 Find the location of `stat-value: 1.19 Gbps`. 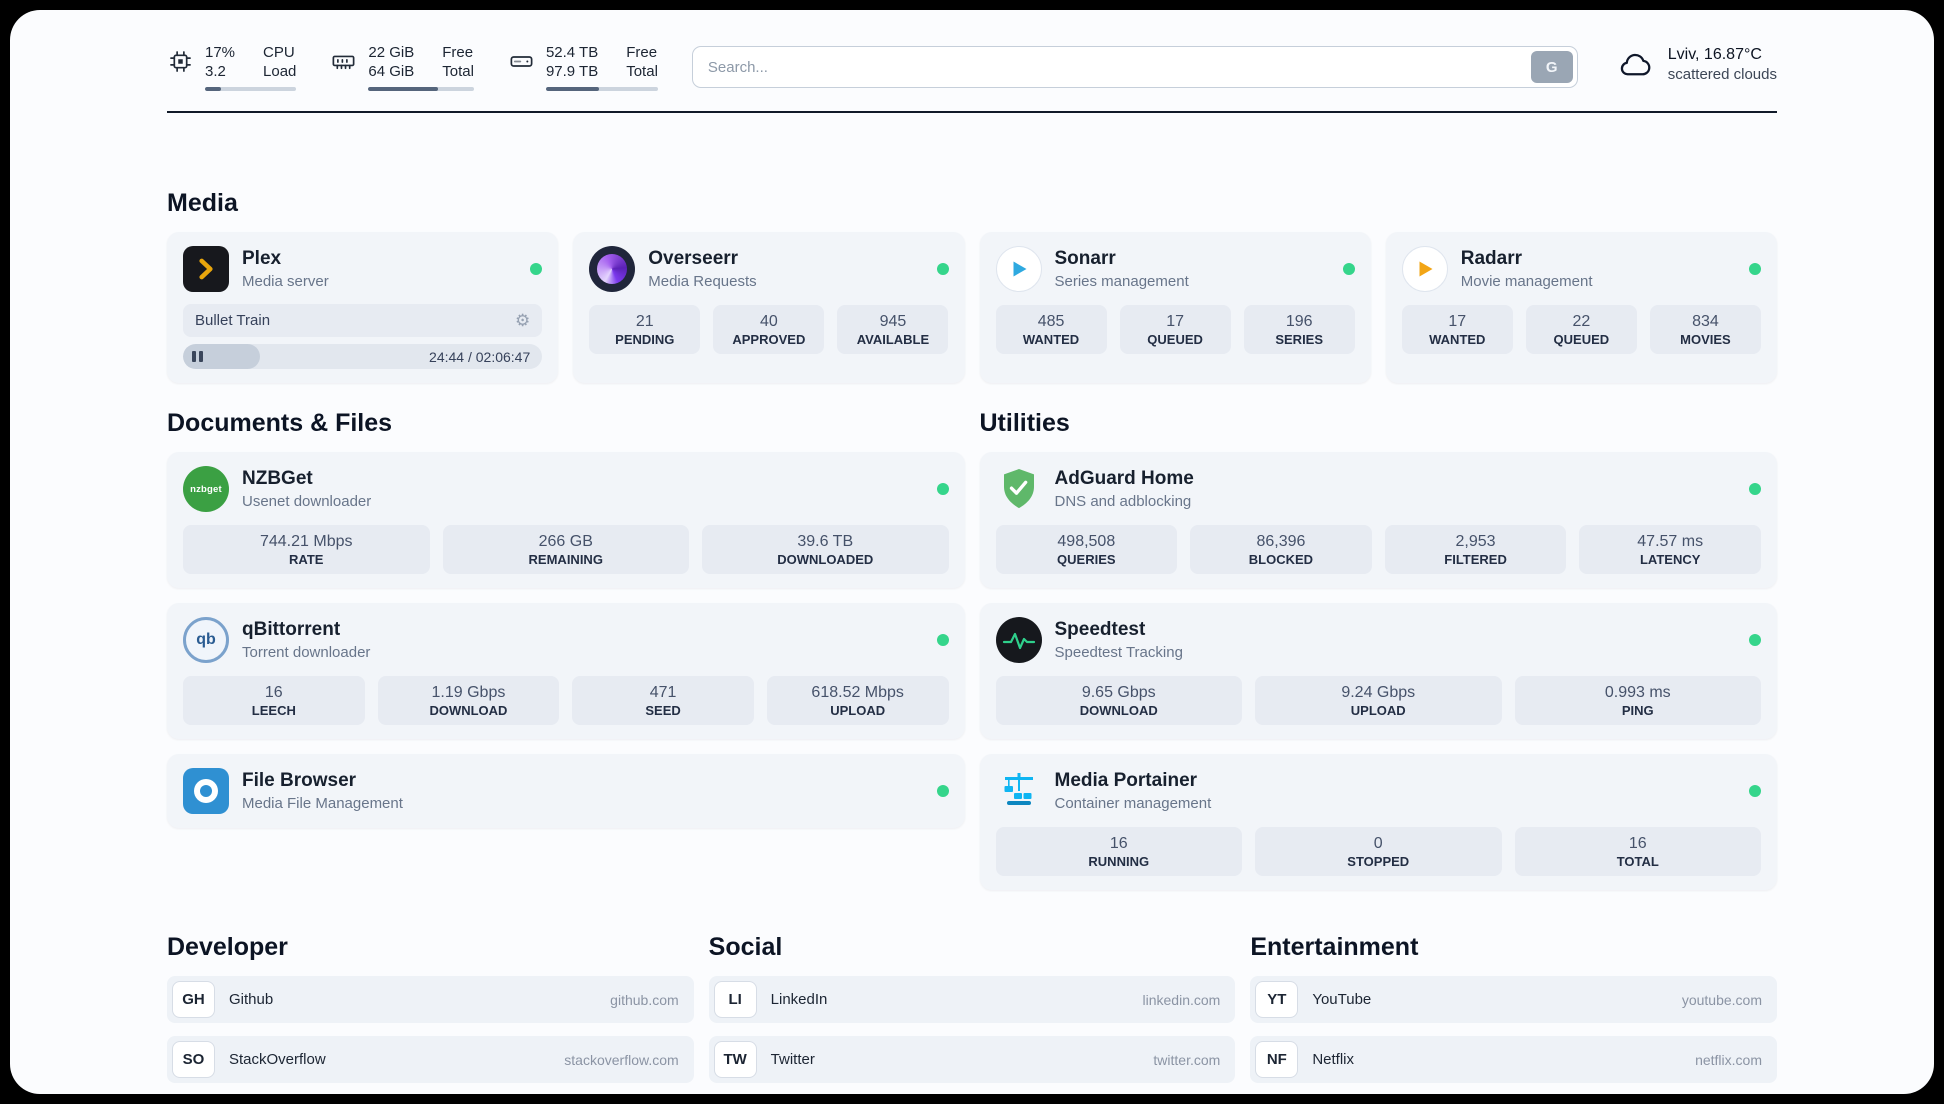

stat-value: 1.19 Gbps is located at coordinates (468, 692).